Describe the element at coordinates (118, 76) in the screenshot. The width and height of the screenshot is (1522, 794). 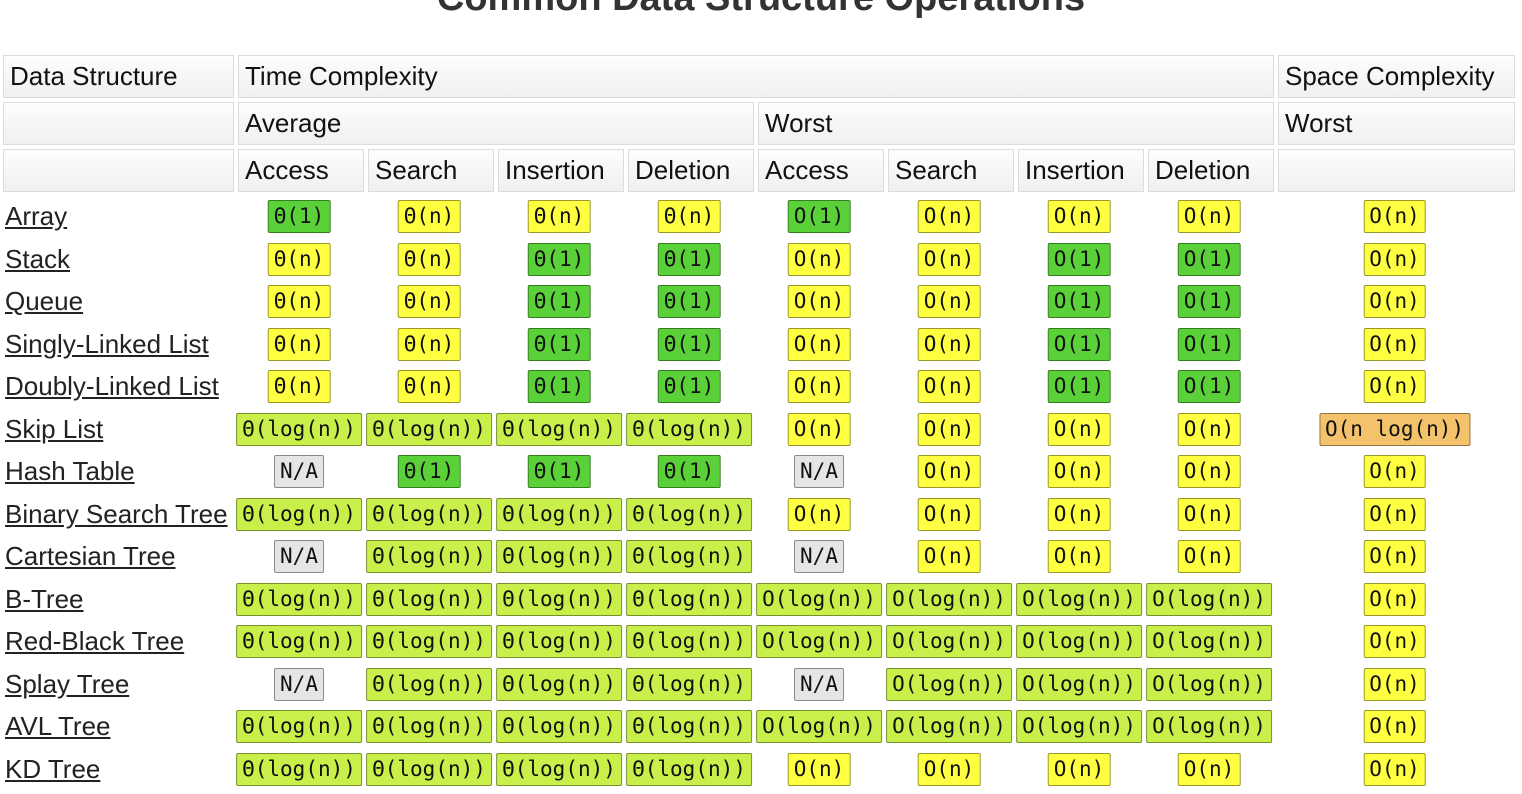
I see `header-cell: Data Structure` at that location.